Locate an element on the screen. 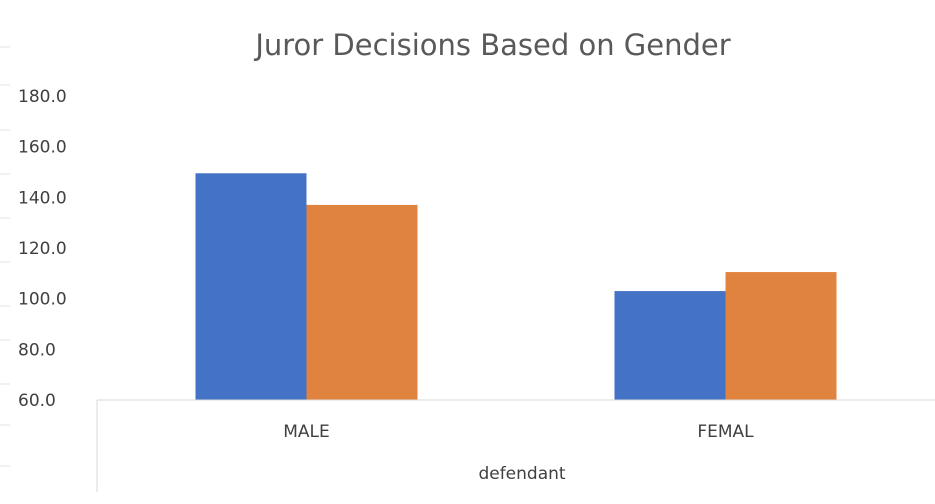 Image resolution: width=935 pixels, height=504 pixels. x-axis-title: defendant is located at coordinates (521, 474).